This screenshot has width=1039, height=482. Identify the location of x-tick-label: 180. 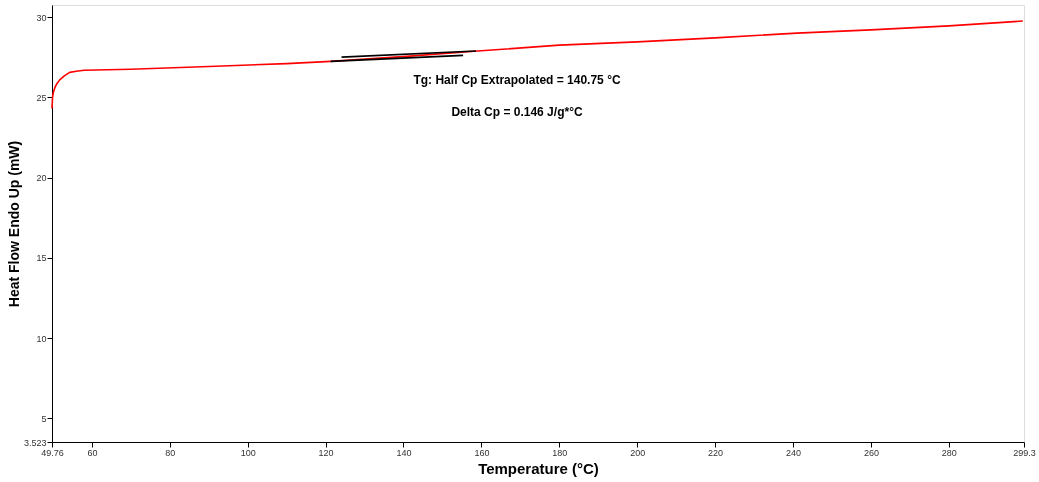
(560, 452).